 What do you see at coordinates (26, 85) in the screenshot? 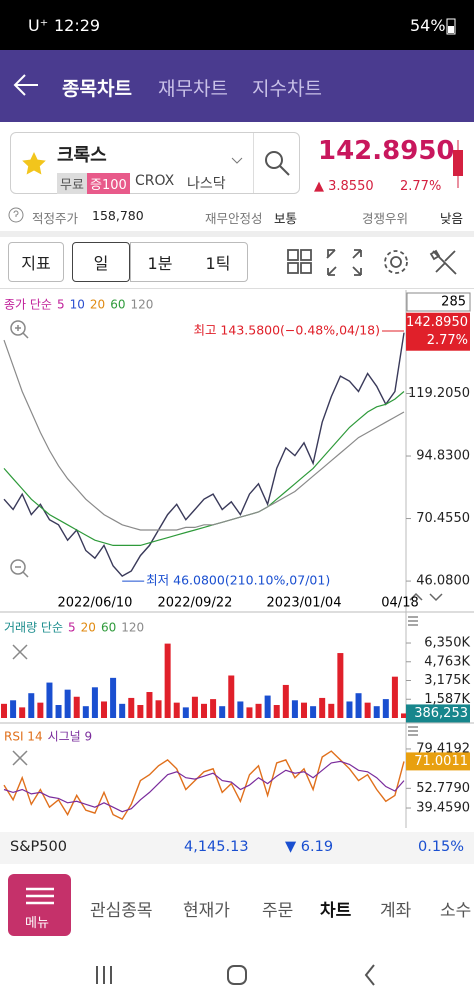
I see `back-button` at bounding box center [26, 85].